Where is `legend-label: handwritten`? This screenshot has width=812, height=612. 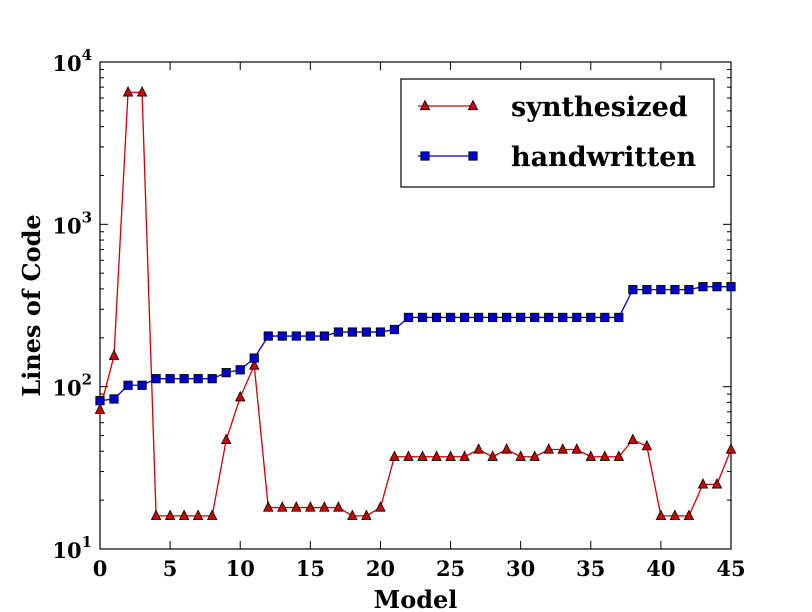
legend-label: handwritten is located at coordinates (603, 157).